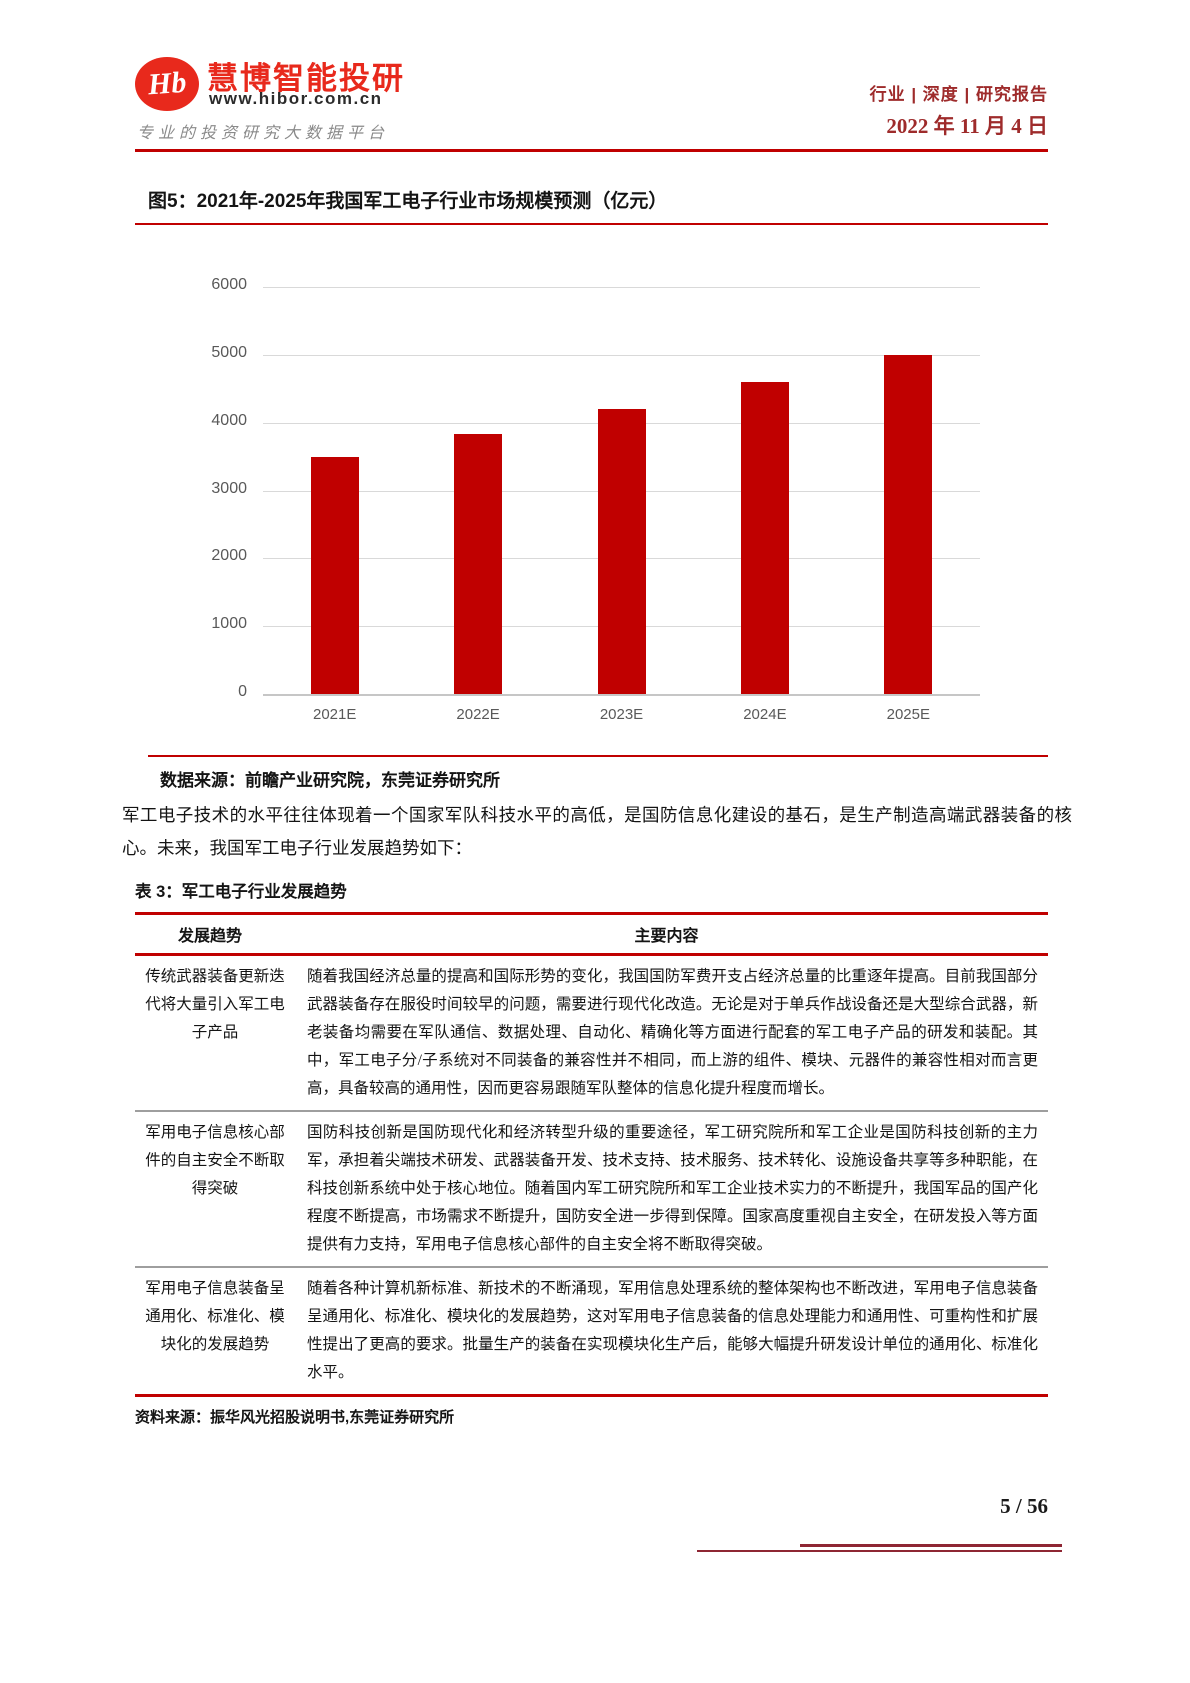 Image resolution: width=1190 pixels, height=1683 pixels. What do you see at coordinates (478, 564) in the screenshot?
I see `bar-2022E` at bounding box center [478, 564].